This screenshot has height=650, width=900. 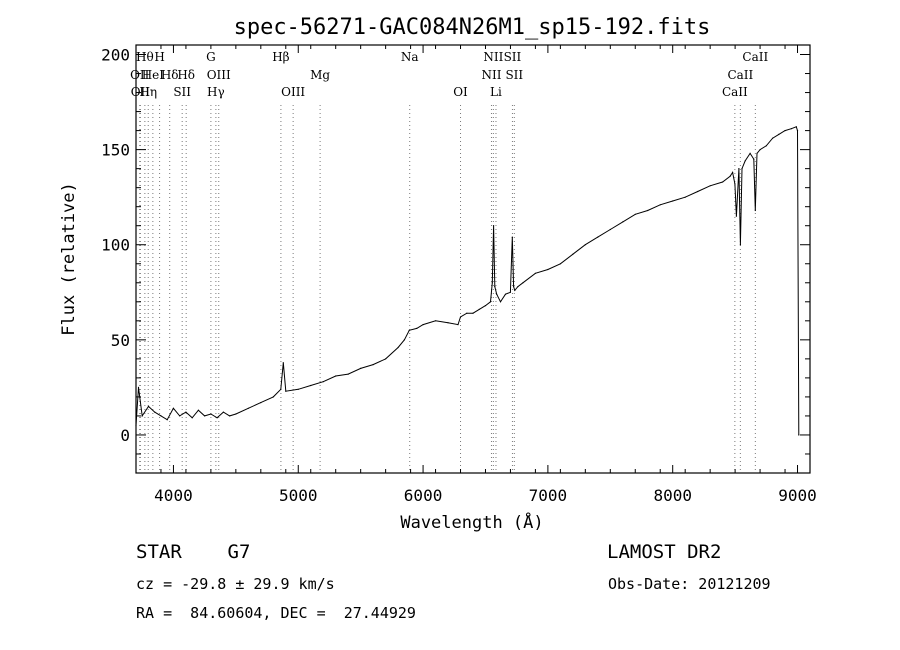 I want to click on y-tick-label: 100, so click(x=115, y=245).